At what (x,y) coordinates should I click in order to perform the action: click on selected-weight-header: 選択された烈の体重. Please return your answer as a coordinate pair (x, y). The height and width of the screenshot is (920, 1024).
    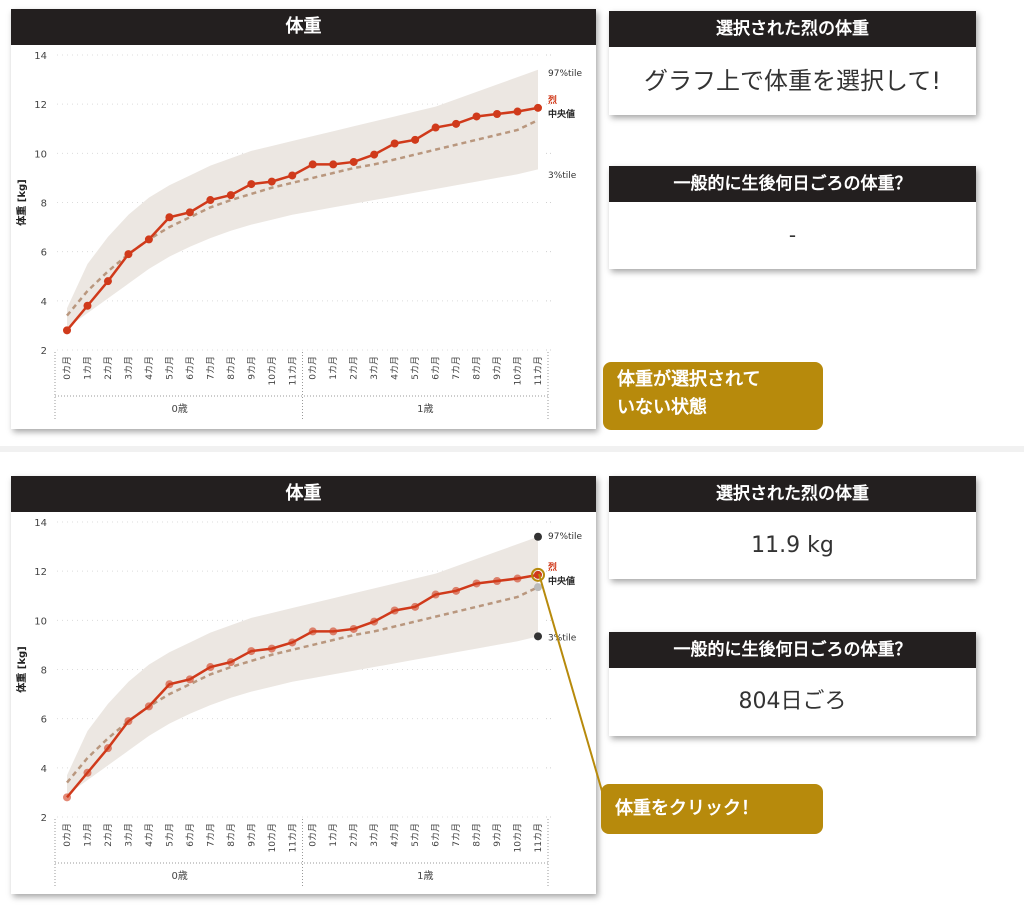
    Looking at the image, I should click on (792, 494).